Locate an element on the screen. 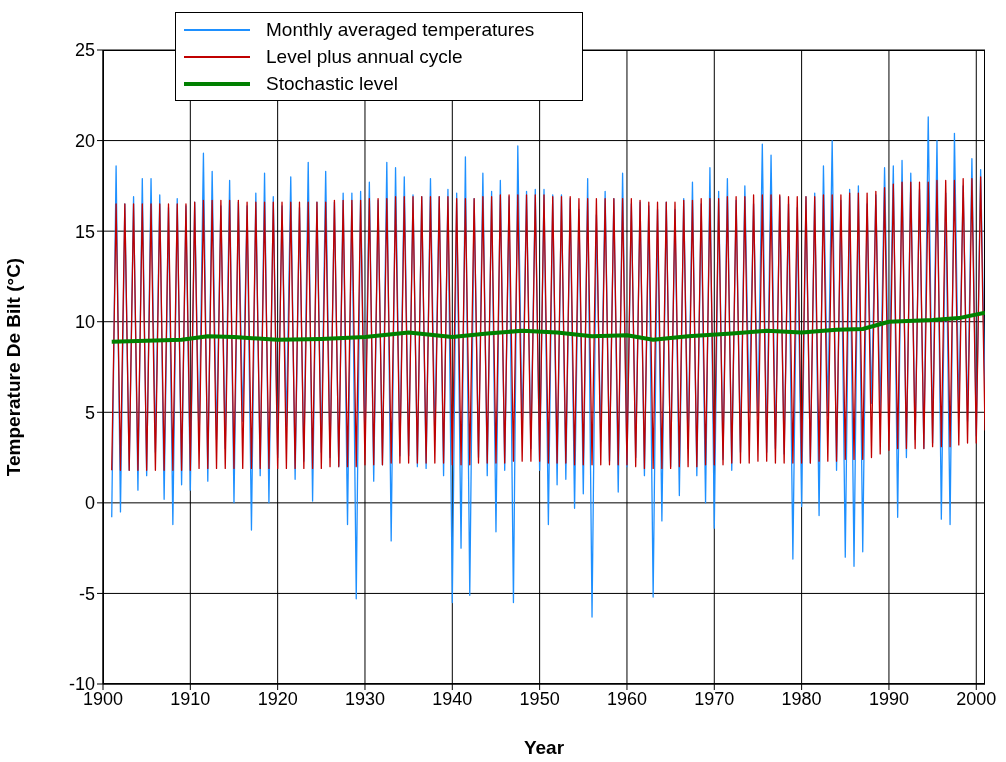 The image size is (1006, 762). y-tick-label: 10 is located at coordinates (84, 322).